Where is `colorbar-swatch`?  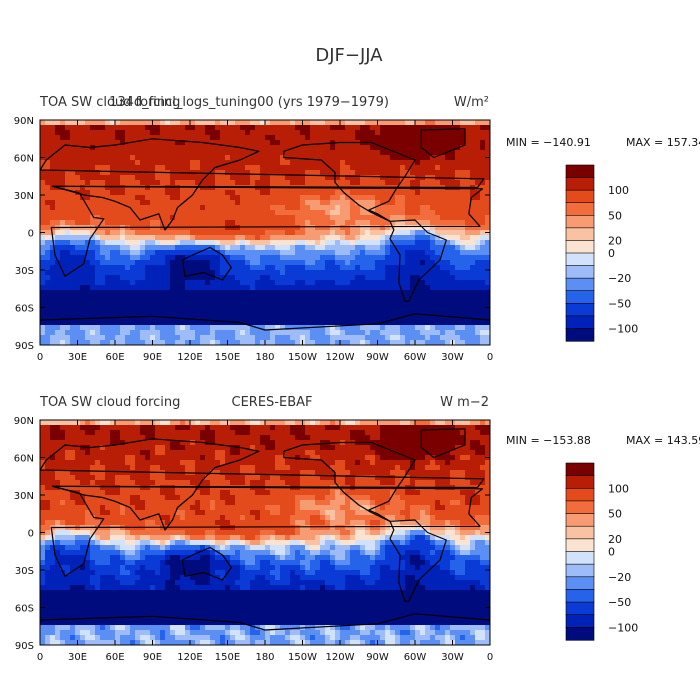 colorbar-swatch is located at coordinates (580, 335).